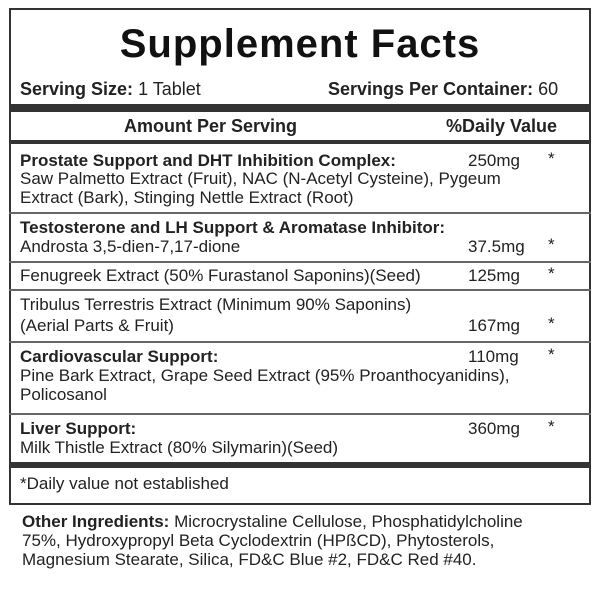 This screenshot has height=600, width=600. I want to click on row-amount: 37.5mg, so click(496, 246).